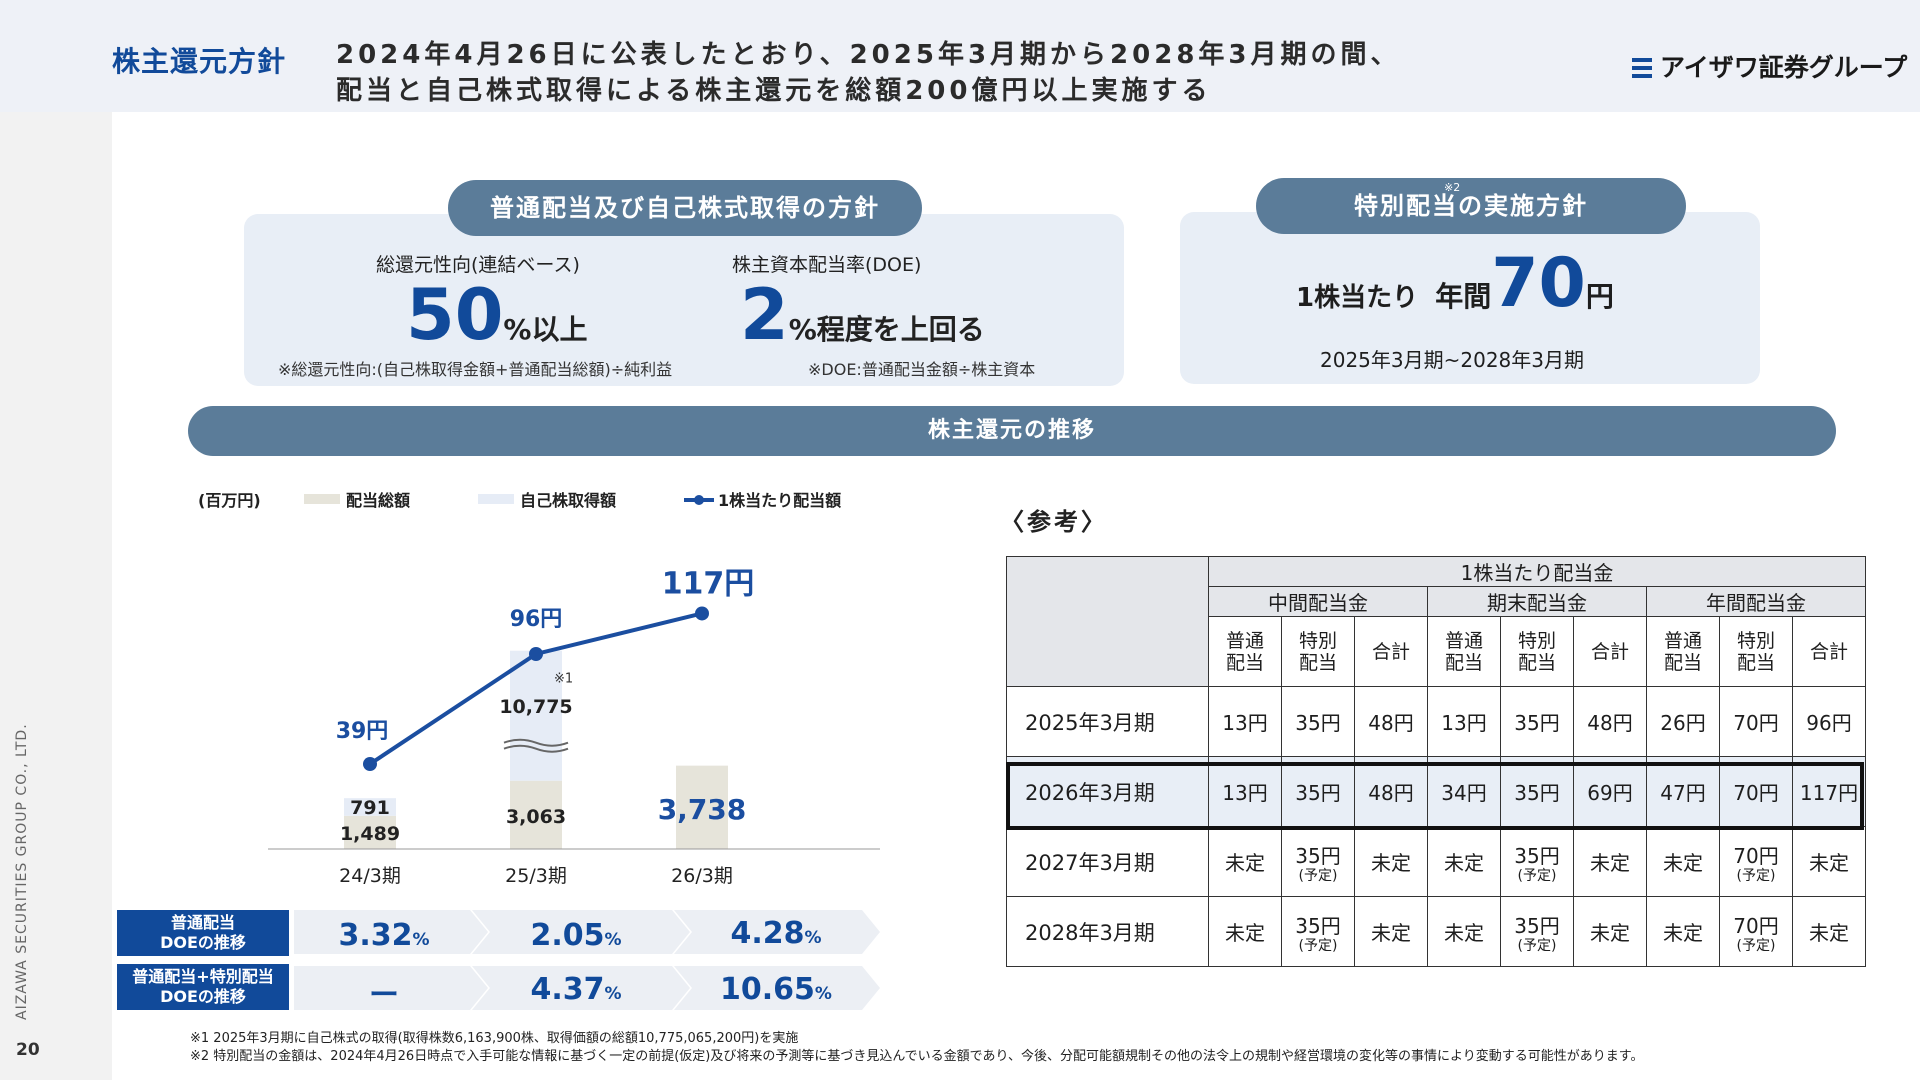  What do you see at coordinates (203, 996) in the screenshot?
I see `doe-row-2-label-line2: DOEの推移` at bounding box center [203, 996].